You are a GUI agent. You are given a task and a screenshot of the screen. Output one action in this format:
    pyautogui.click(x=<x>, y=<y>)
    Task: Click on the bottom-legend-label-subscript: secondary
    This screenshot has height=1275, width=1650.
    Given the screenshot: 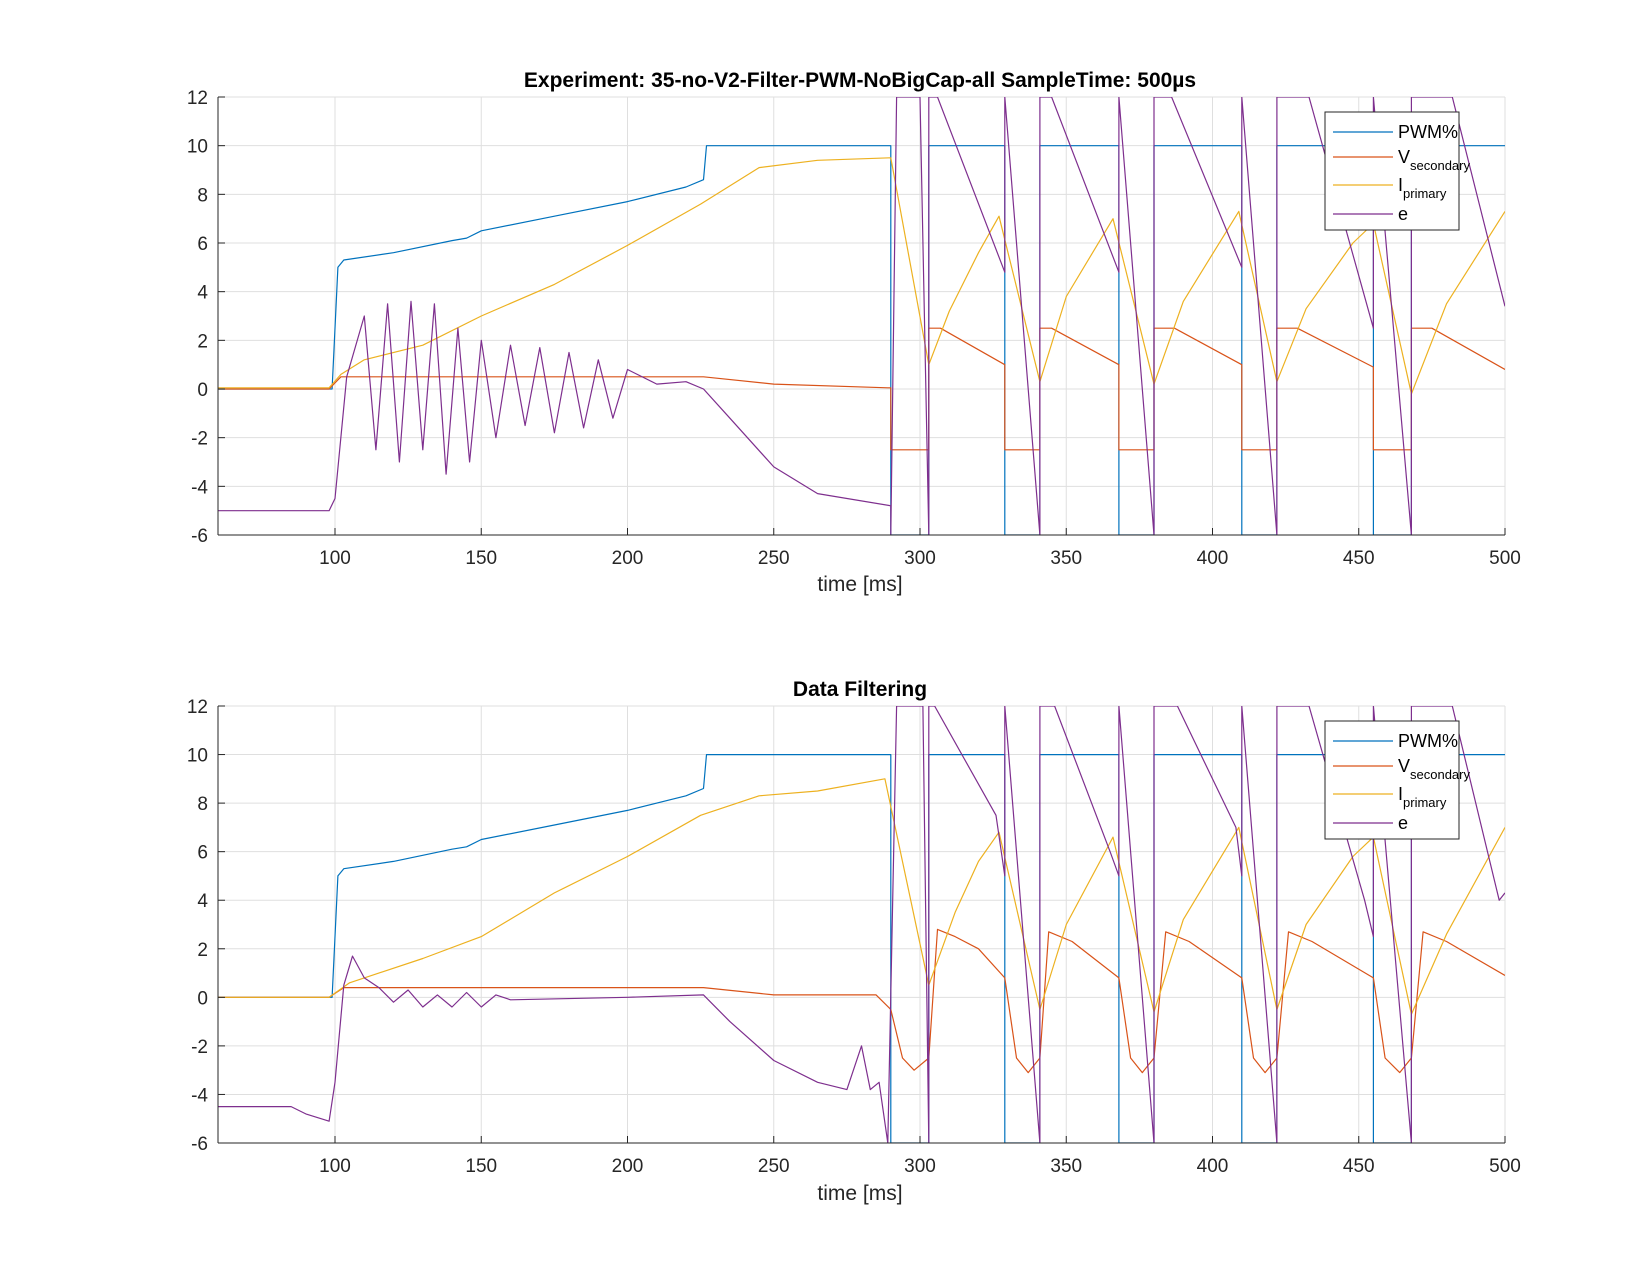 What is the action you would take?
    pyautogui.click(x=1440, y=774)
    